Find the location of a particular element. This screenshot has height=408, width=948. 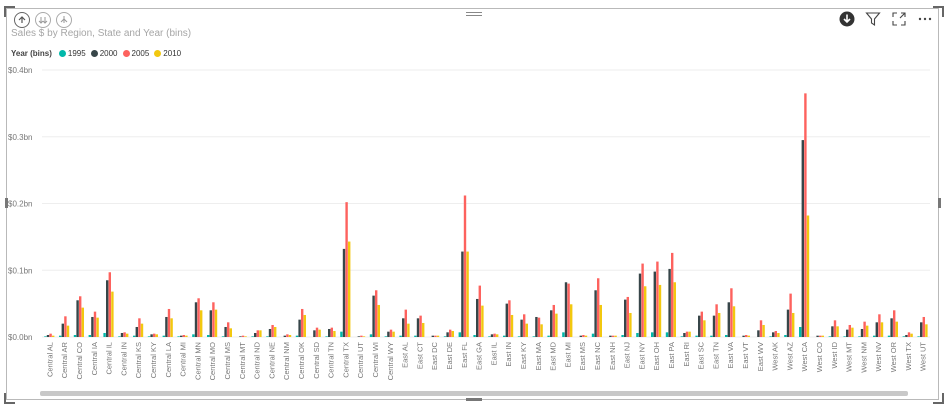

legend-item-2010: 2010 is located at coordinates (167, 53).